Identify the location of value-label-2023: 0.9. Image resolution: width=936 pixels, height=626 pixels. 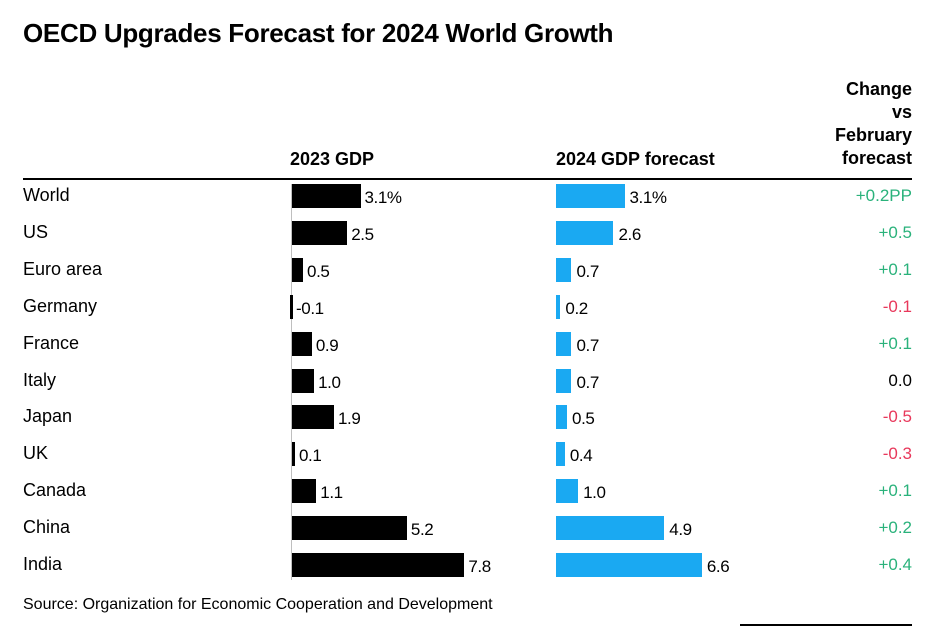
(327, 345).